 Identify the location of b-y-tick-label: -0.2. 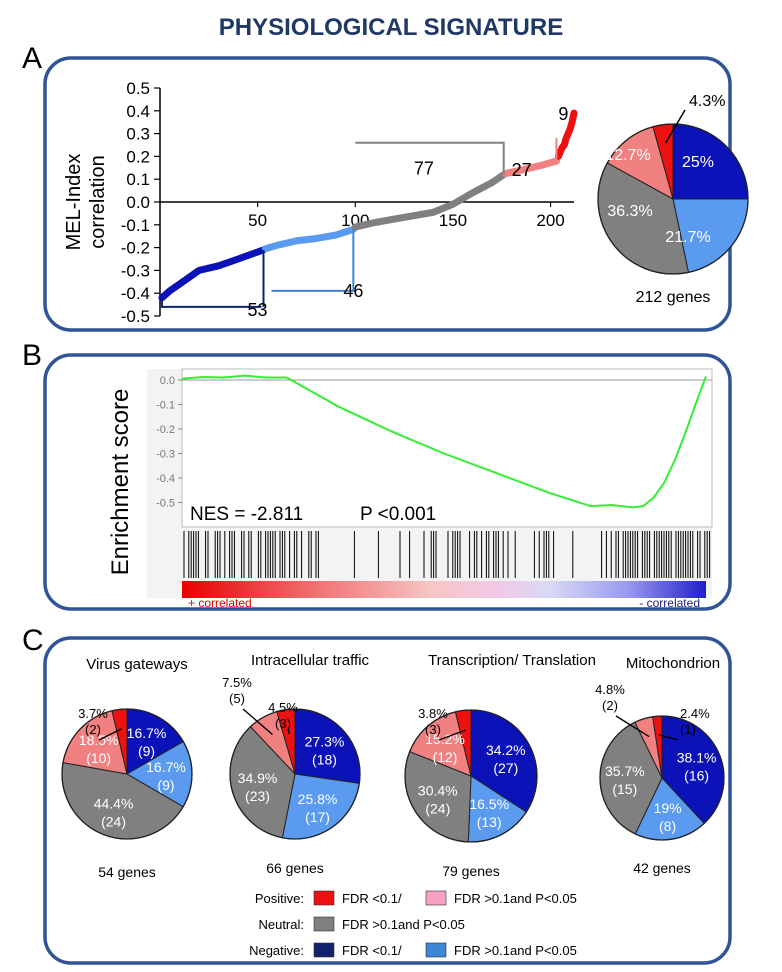
(165, 430).